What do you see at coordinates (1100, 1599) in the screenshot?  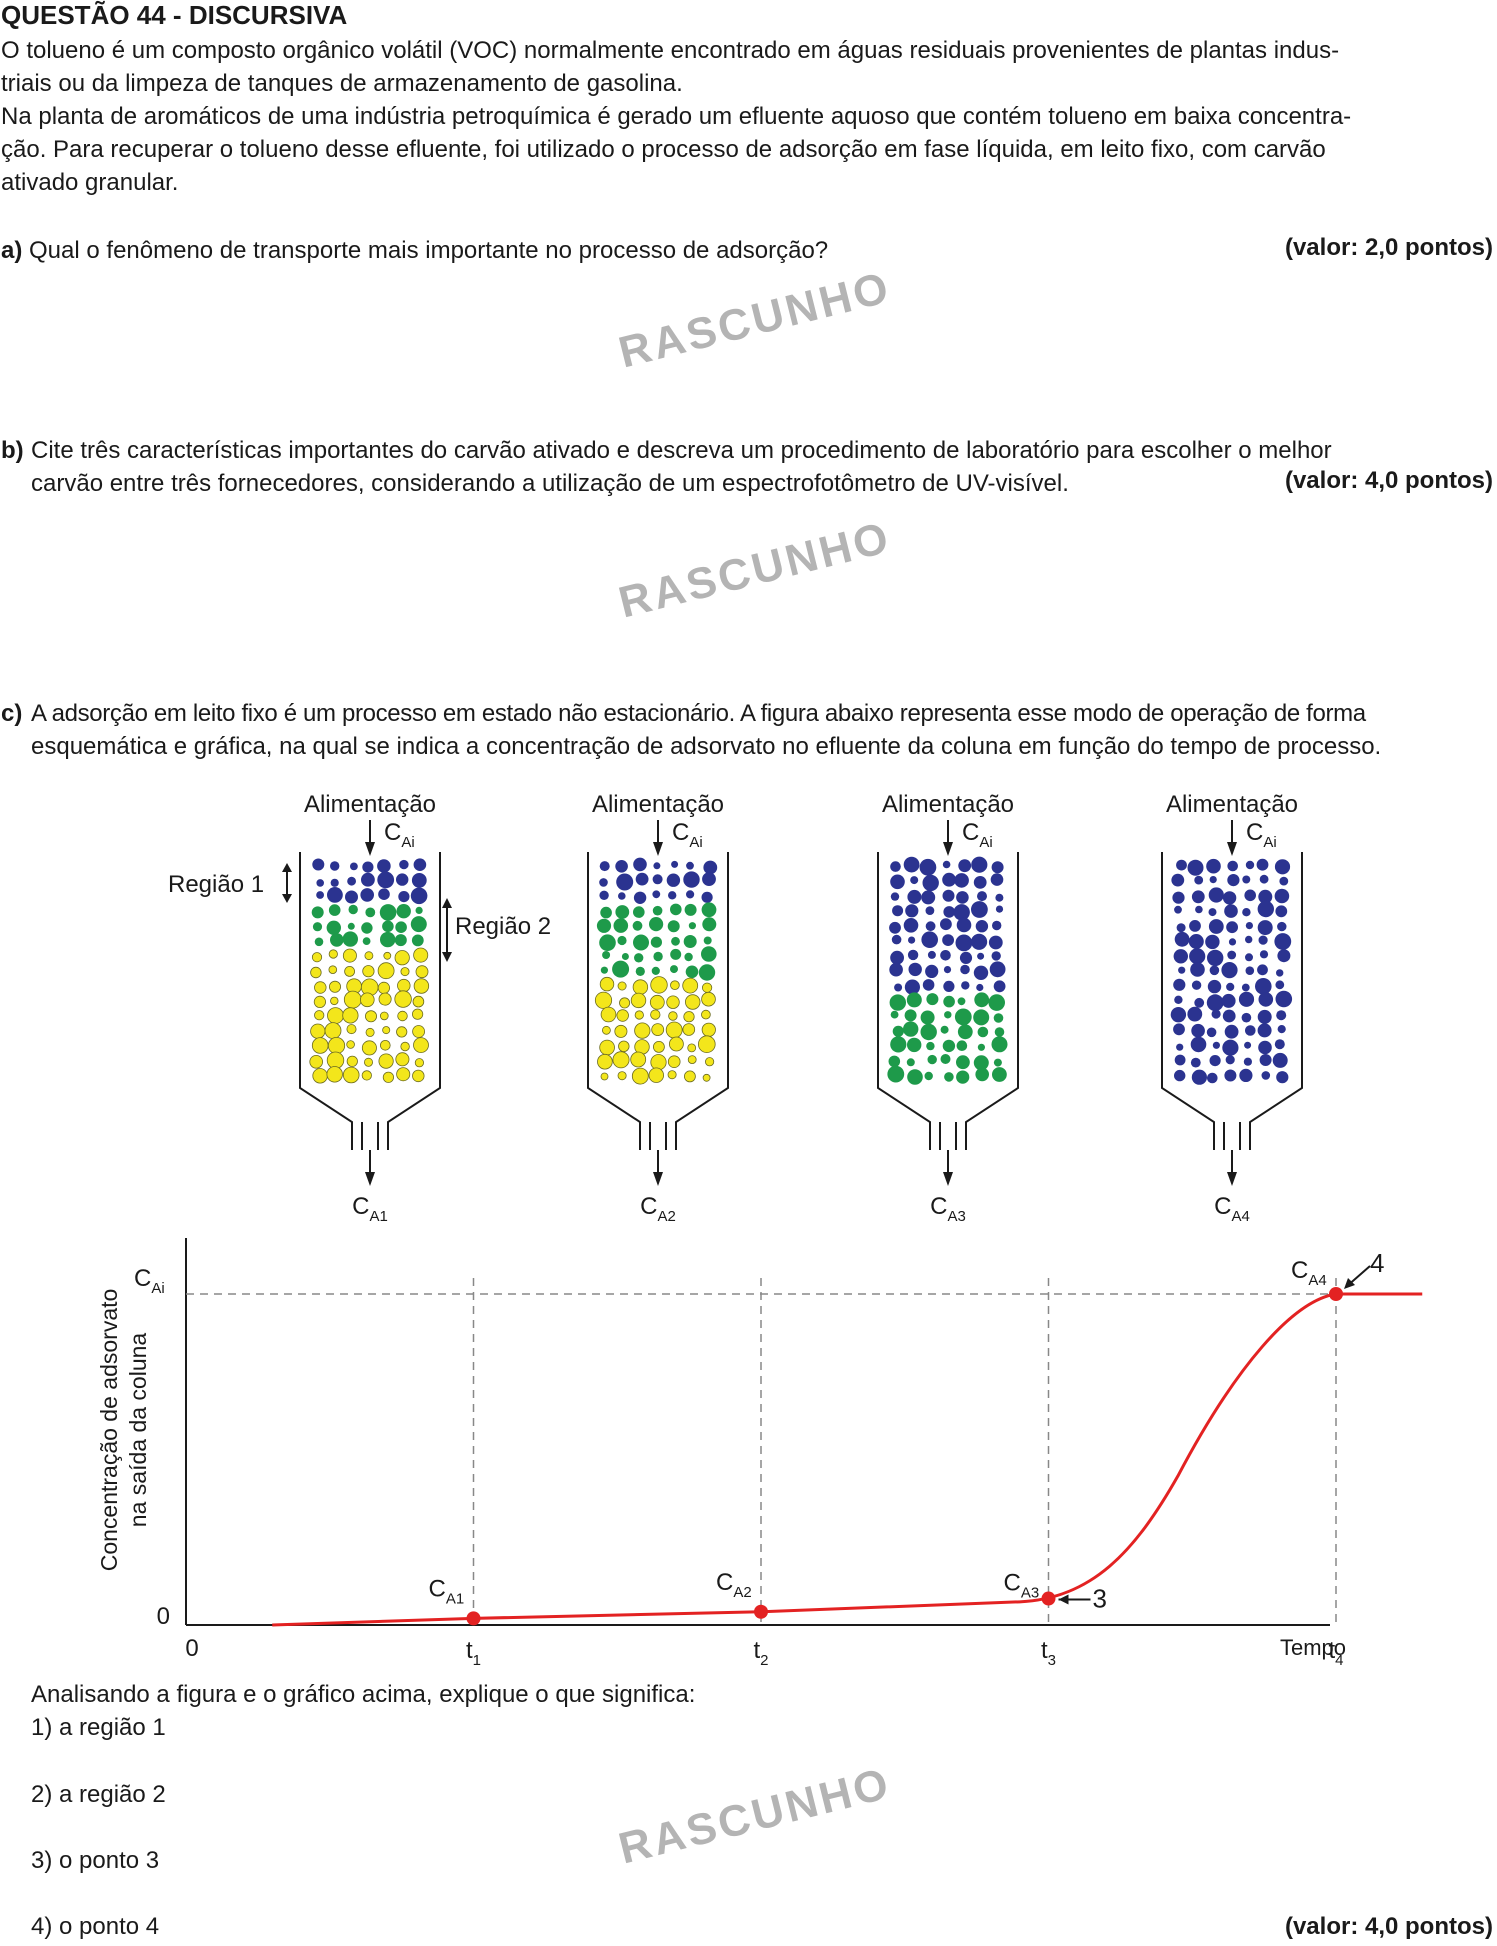 I see `point-3-label: 3` at bounding box center [1100, 1599].